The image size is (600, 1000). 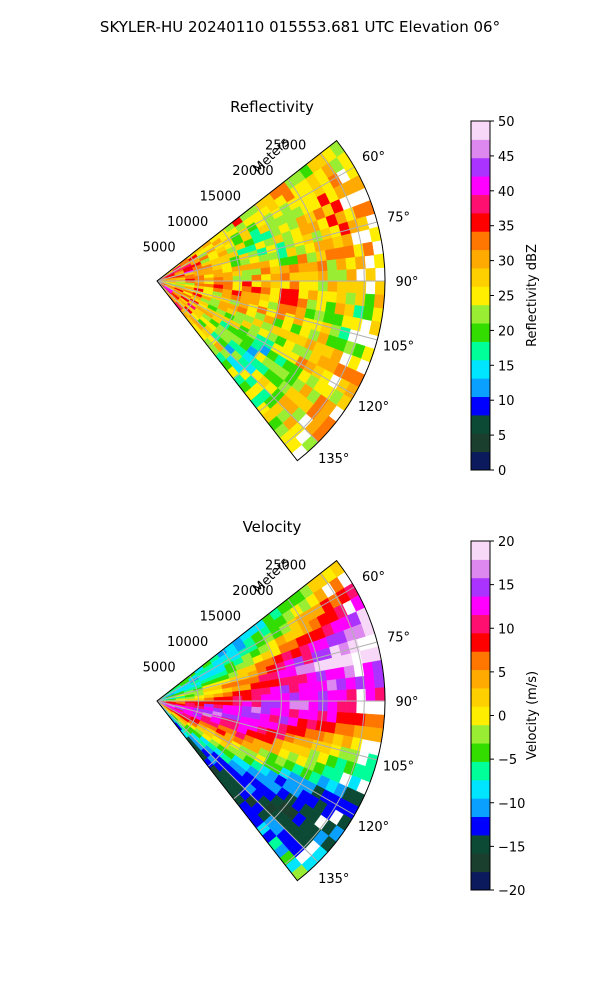 I want to click on colorbar: 0 5 10 15 20 25 30 35 40 45 50 Reflectivity dBZ, so click(x=505, y=297).